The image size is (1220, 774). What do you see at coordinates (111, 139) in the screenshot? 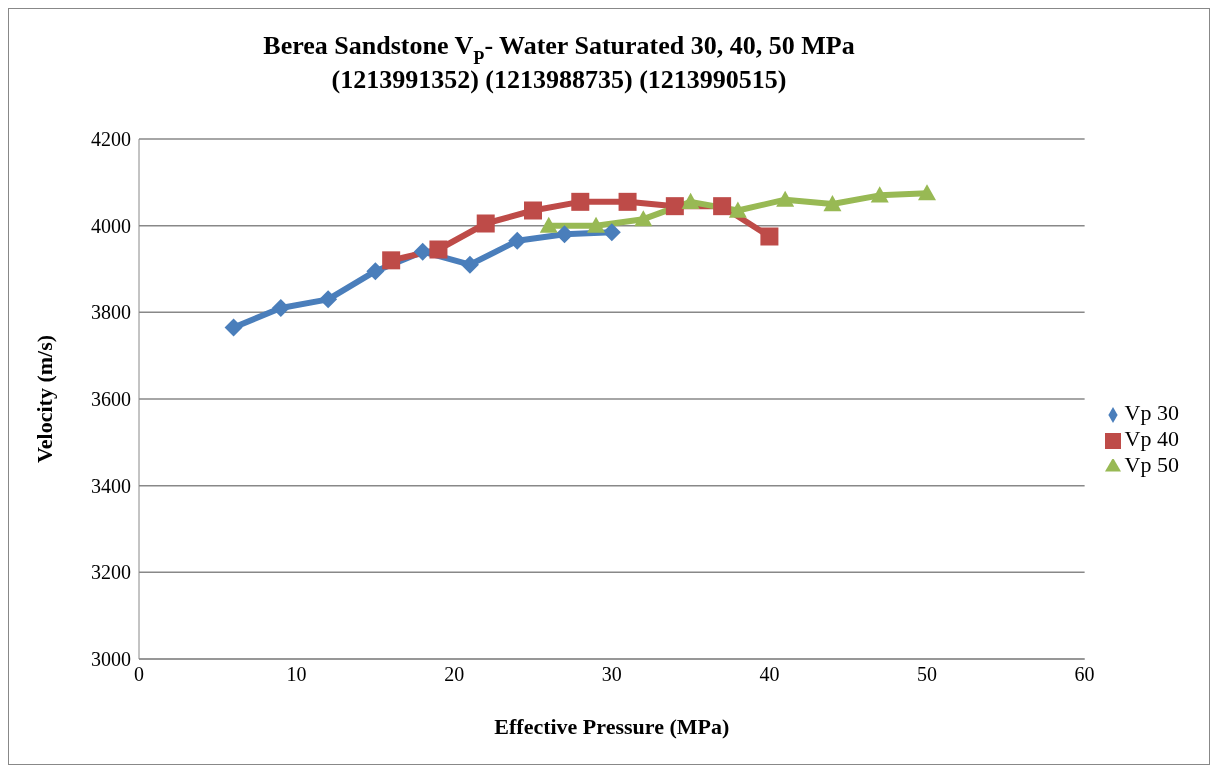
I see `y-tick-label: 4200` at bounding box center [111, 139].